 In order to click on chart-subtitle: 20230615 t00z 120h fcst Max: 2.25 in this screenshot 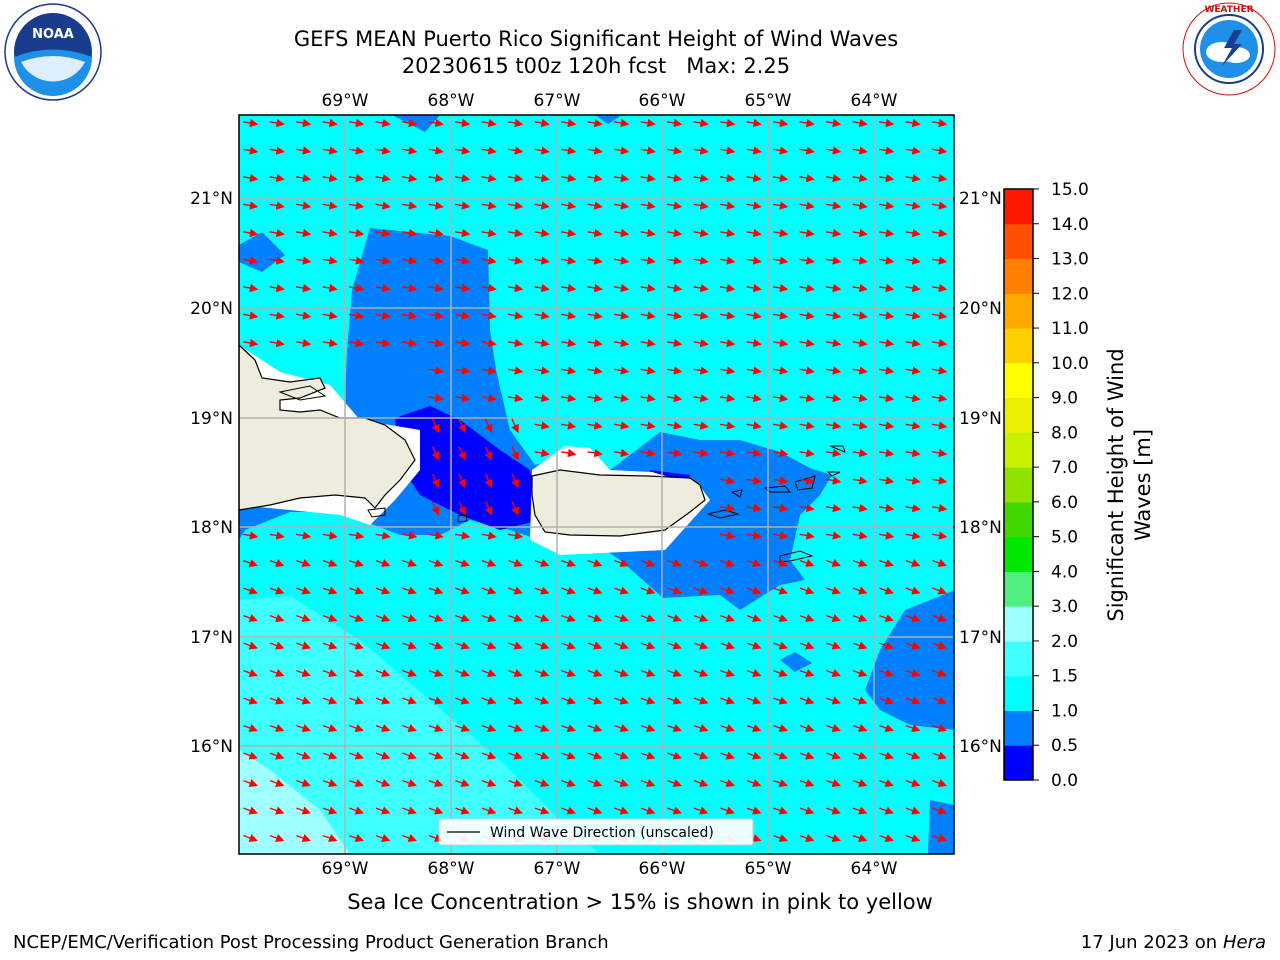, I will do `click(596, 66)`.